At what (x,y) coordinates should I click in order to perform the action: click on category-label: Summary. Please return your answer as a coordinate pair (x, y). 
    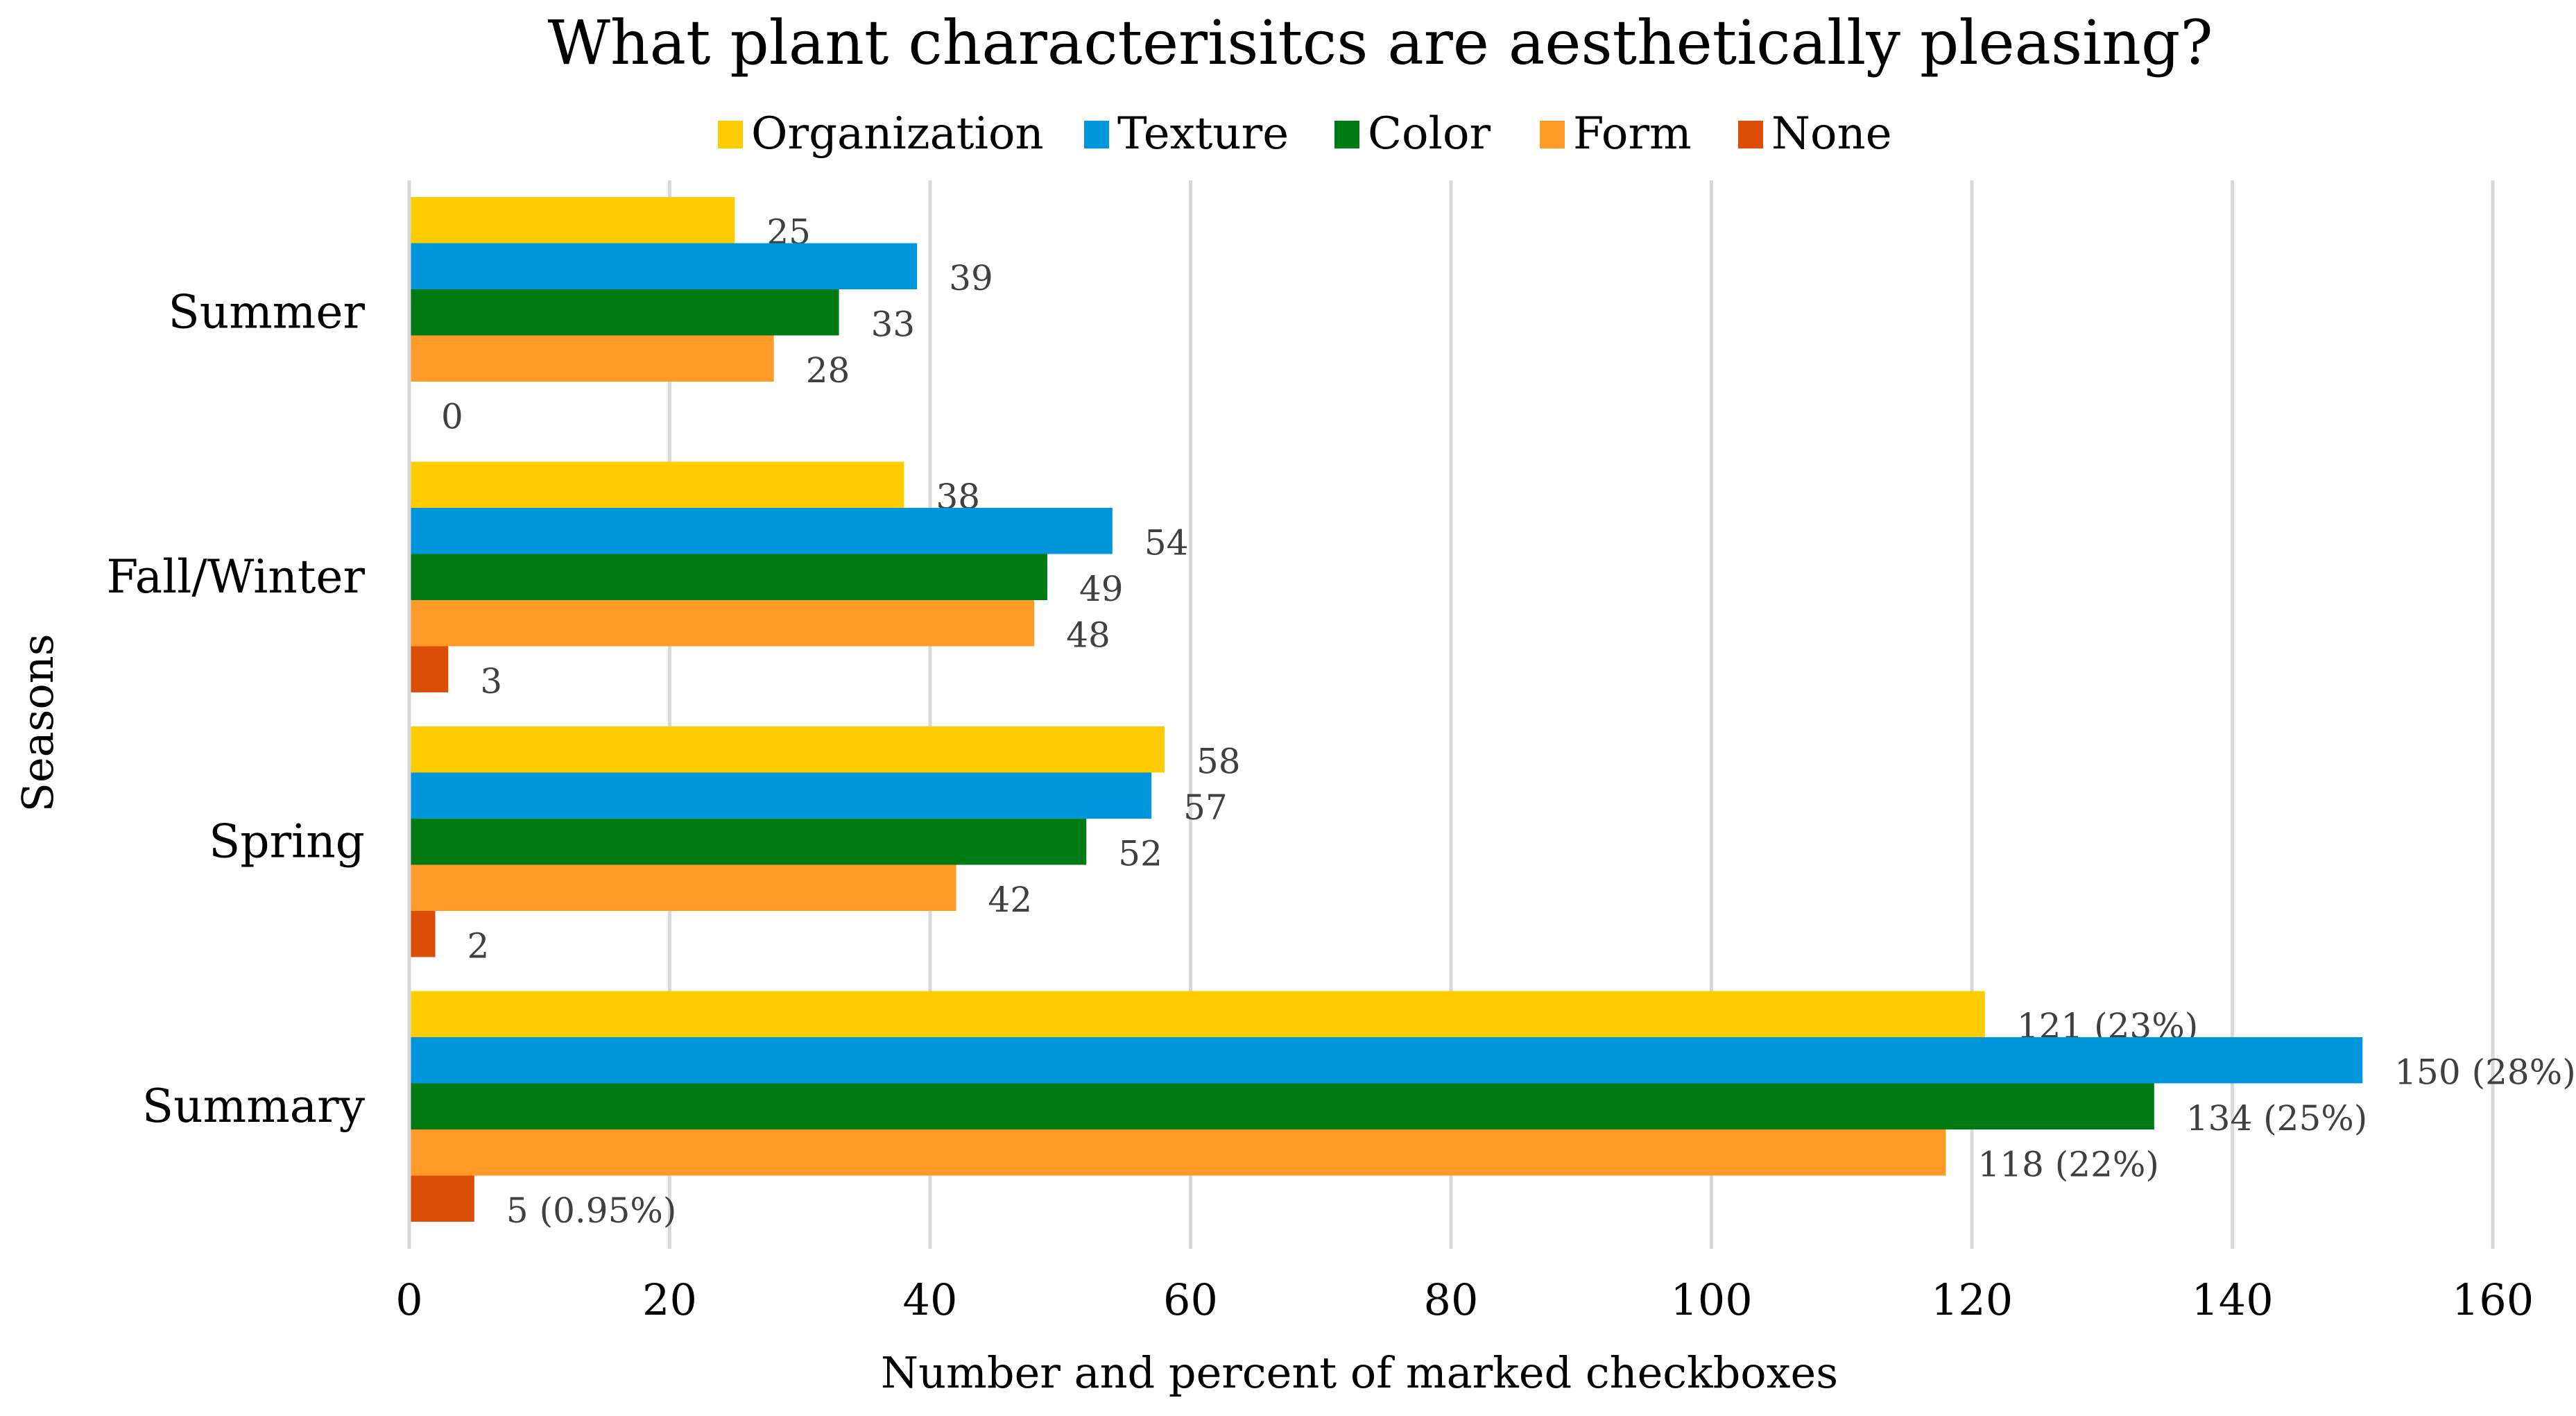
    Looking at the image, I should click on (254, 1106).